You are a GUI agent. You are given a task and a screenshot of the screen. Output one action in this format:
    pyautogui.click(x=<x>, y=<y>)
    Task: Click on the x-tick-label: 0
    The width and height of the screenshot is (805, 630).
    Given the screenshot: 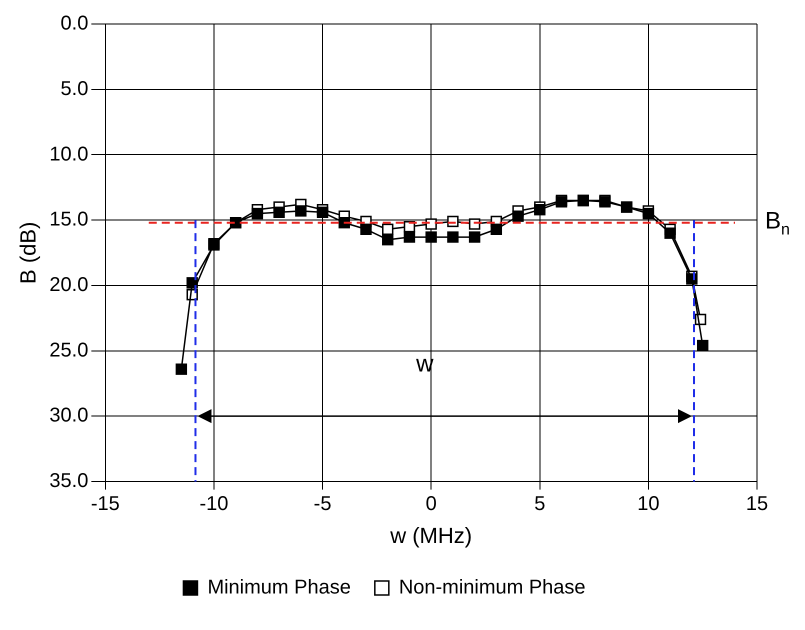 What is the action you would take?
    pyautogui.click(x=431, y=504)
    